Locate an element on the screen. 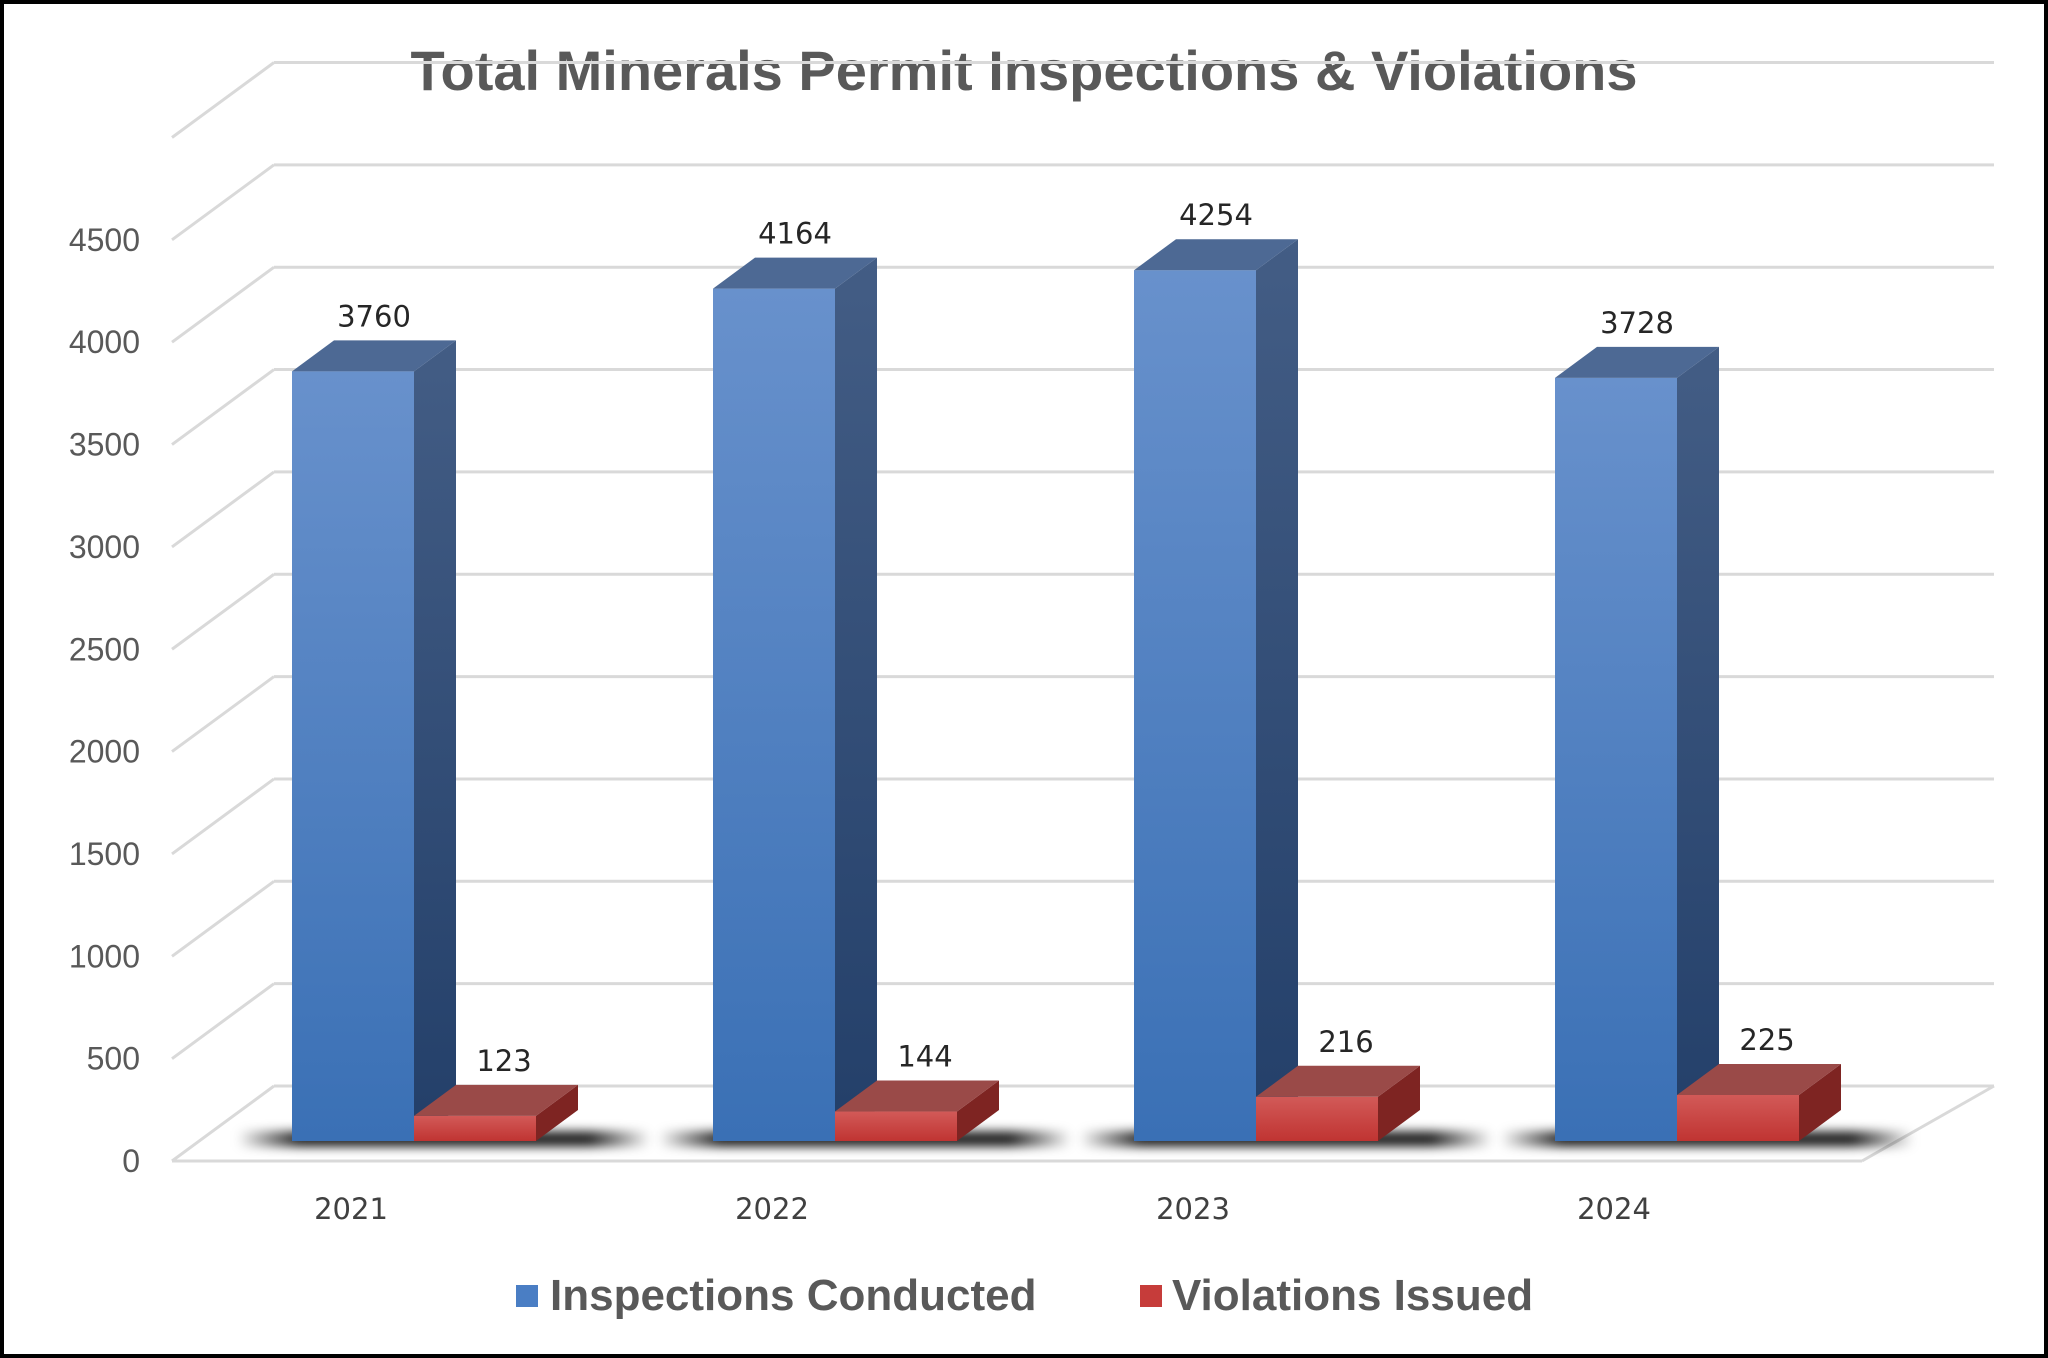  legend-label: Inspections Conducted is located at coordinates (793, 1295).